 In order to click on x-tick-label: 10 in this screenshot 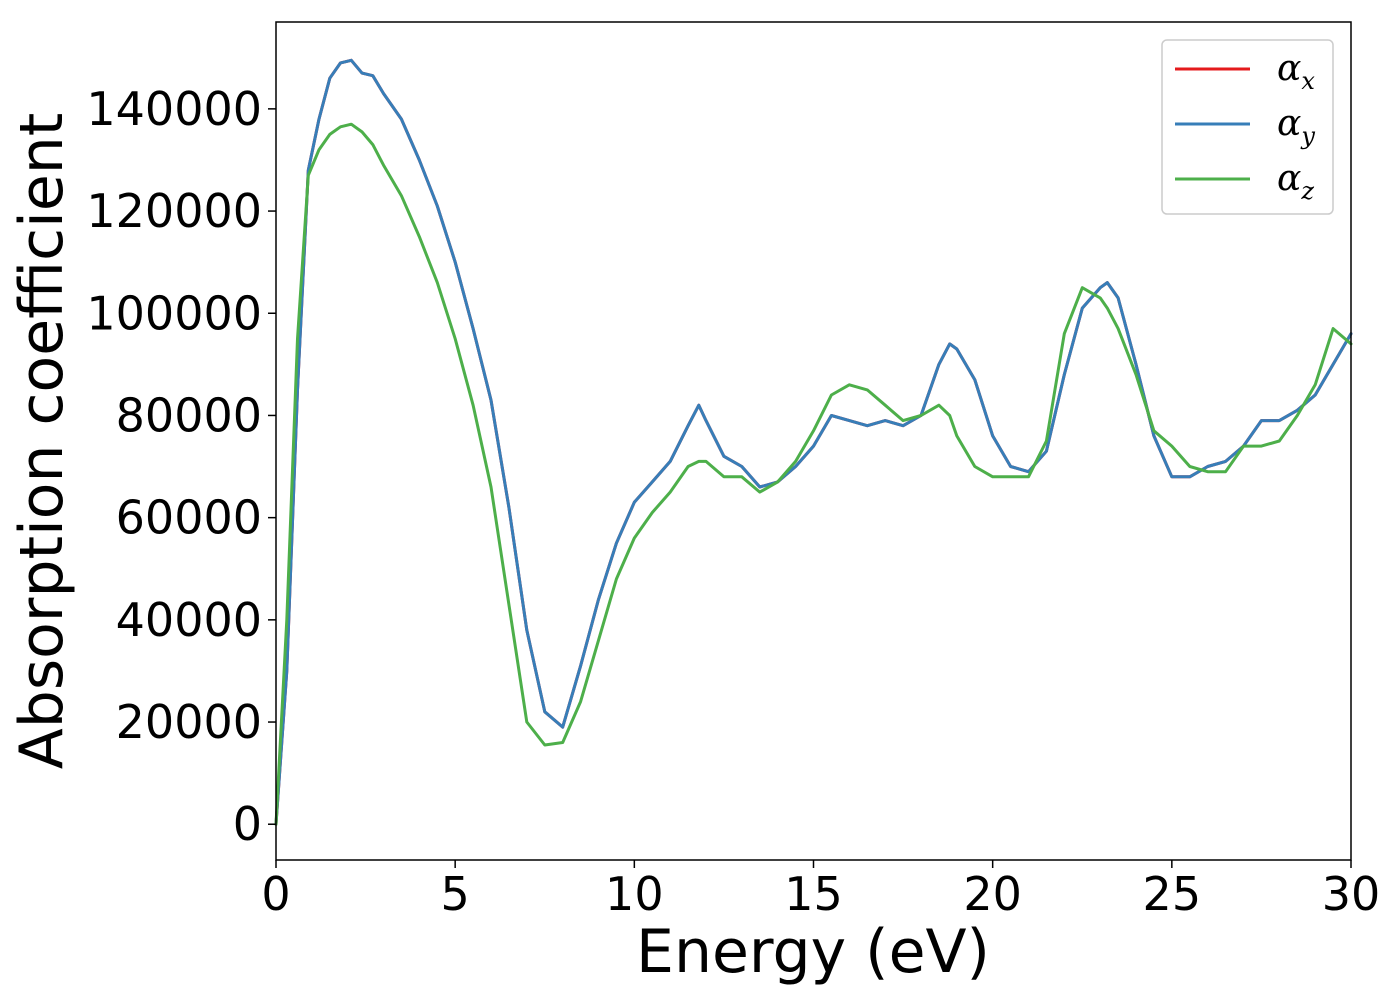, I will do `click(634, 894)`.